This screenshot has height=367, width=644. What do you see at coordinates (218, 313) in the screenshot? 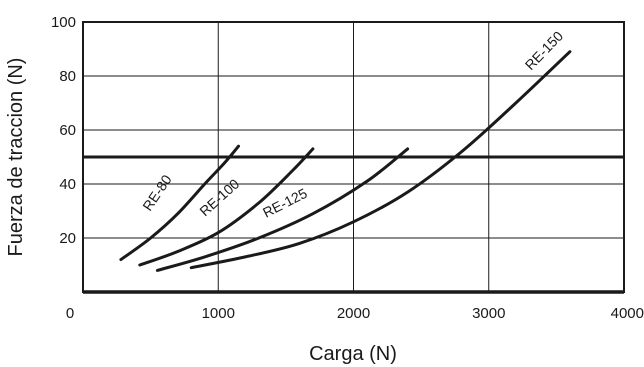
I see `x-tick-label: 1000` at bounding box center [218, 313].